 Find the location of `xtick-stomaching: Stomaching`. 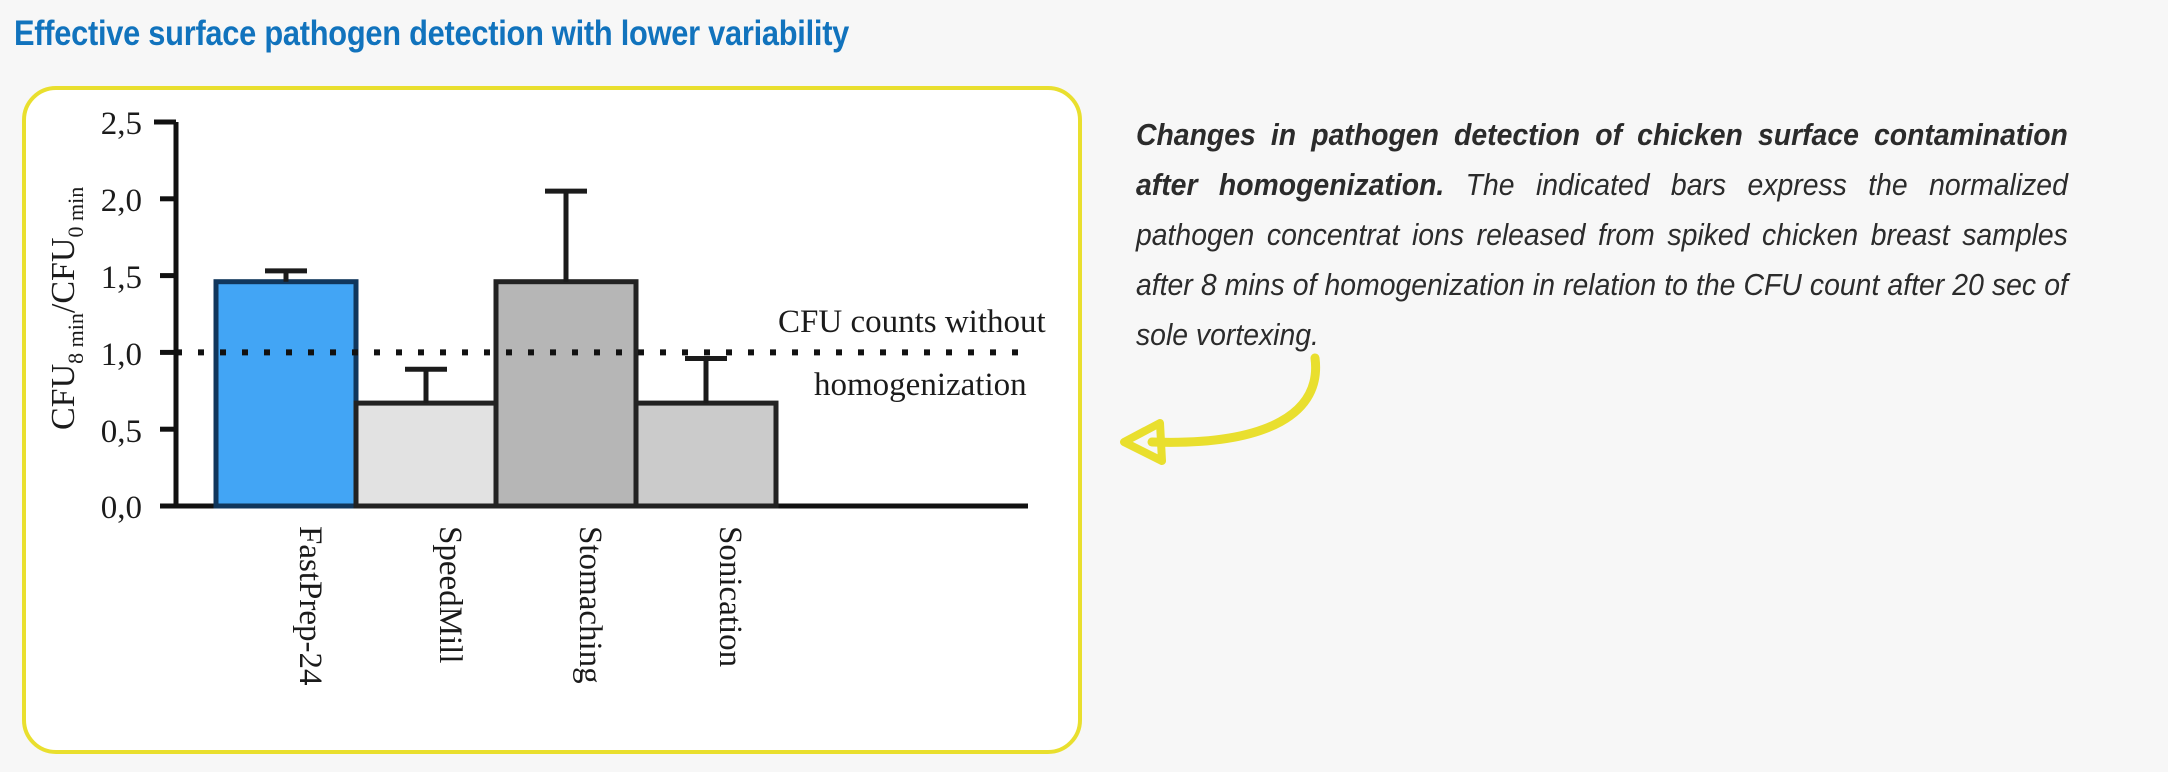

xtick-stomaching: Stomaching is located at coordinates (590, 605).